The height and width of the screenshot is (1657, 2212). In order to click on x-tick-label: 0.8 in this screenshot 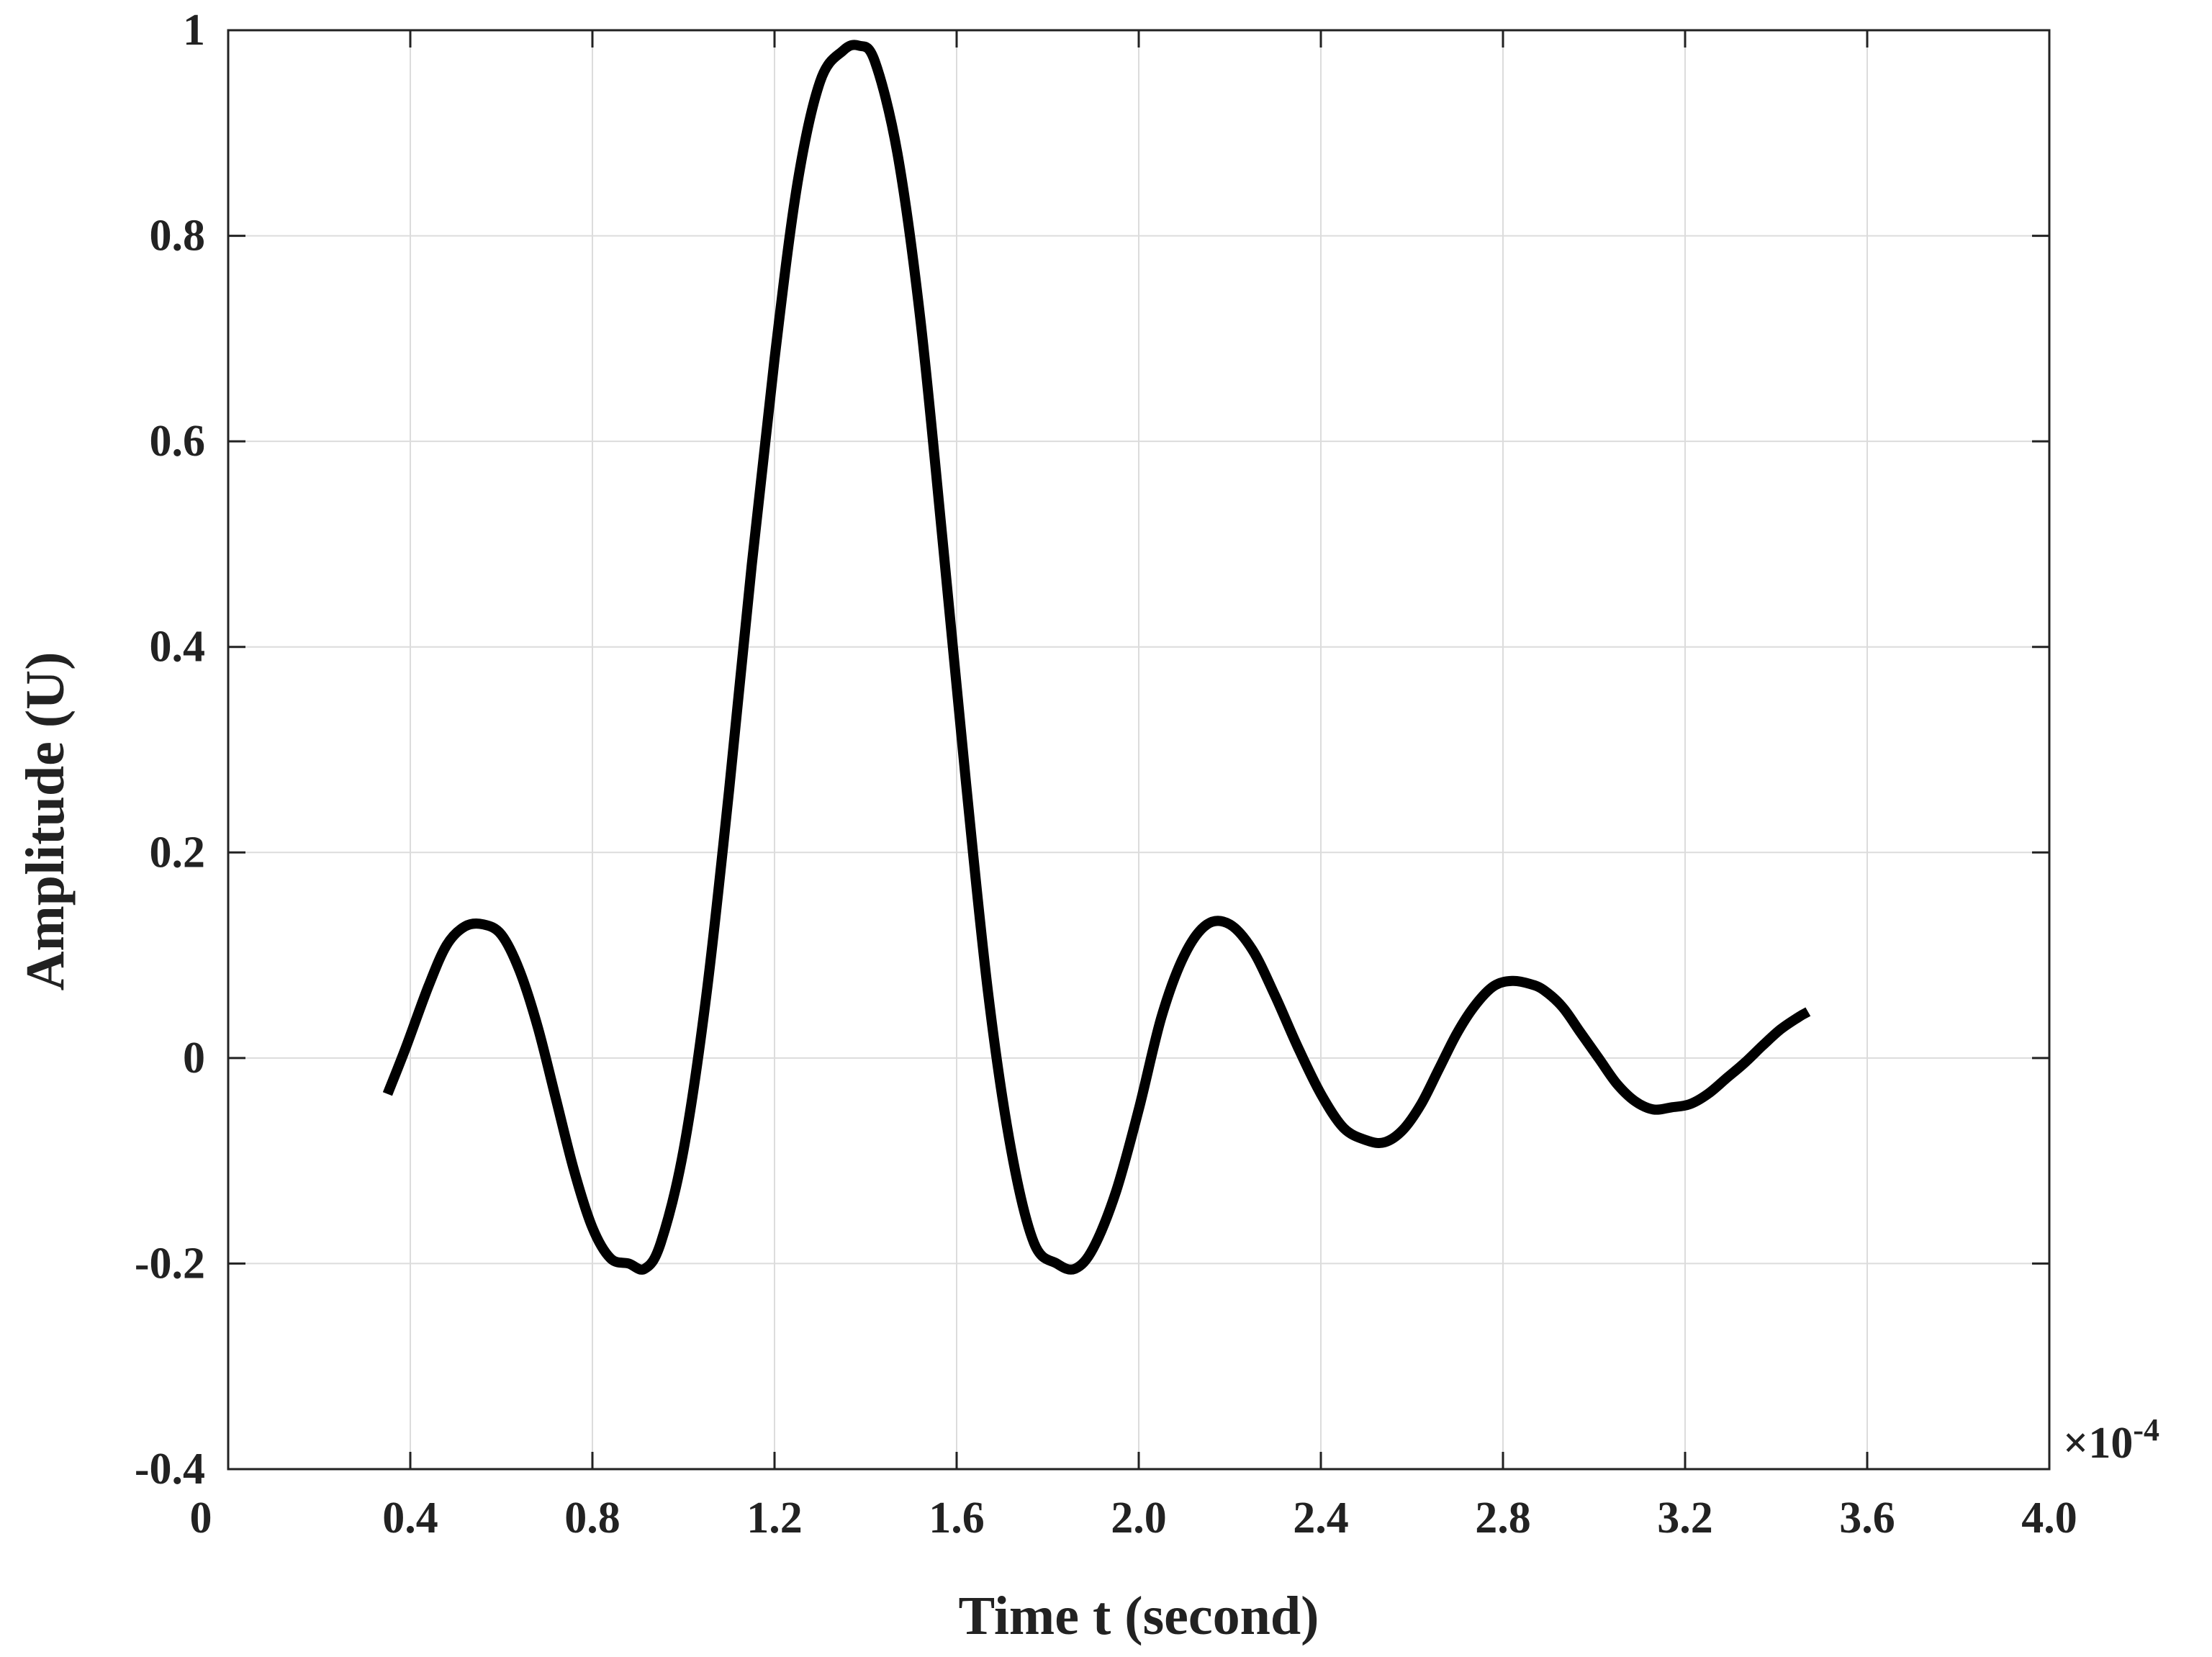, I will do `click(592, 1518)`.